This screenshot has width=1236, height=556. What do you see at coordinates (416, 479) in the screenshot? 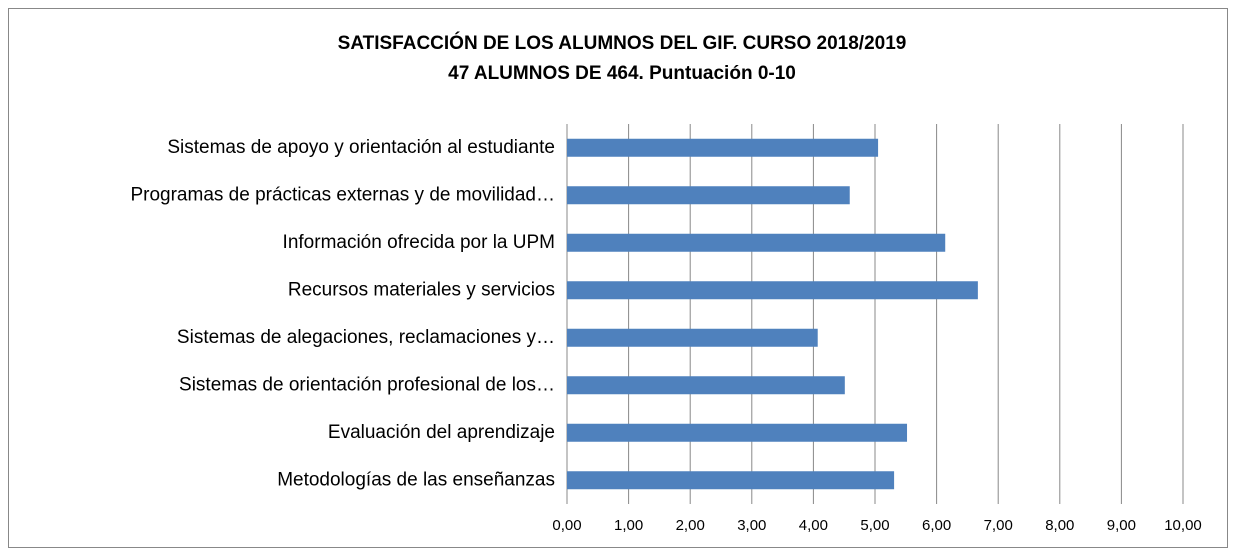
I see `y-tick-label: Metodologías de las enseñanzas` at bounding box center [416, 479].